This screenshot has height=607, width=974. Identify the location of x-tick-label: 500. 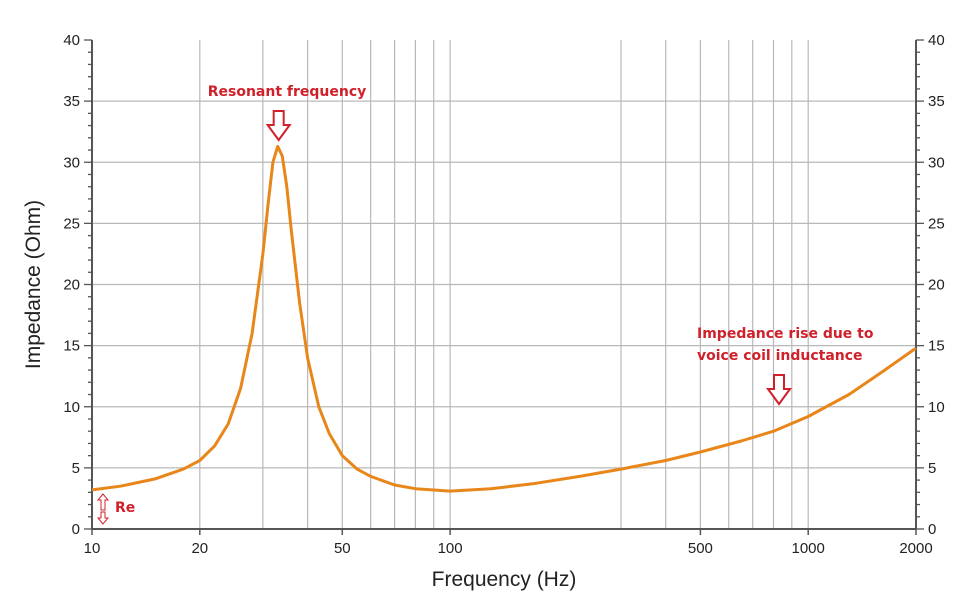
(700, 548).